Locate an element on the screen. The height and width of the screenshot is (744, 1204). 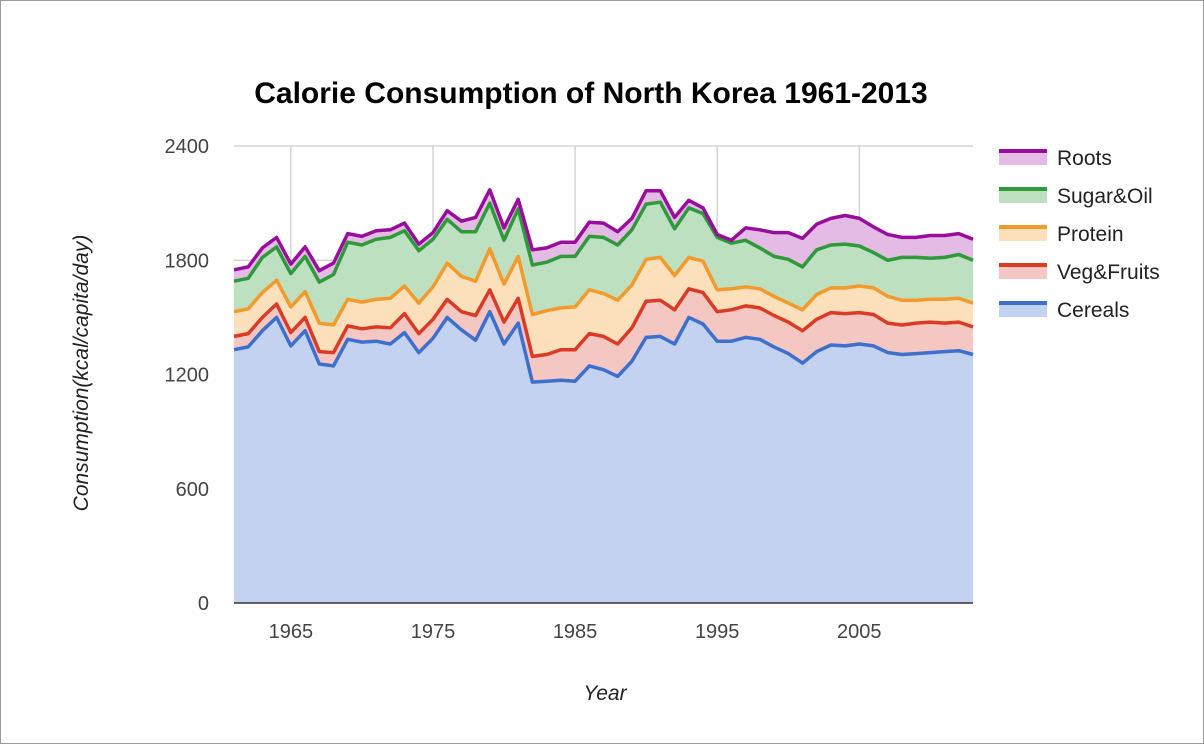
x-axis-label: Year is located at coordinates (605, 693).